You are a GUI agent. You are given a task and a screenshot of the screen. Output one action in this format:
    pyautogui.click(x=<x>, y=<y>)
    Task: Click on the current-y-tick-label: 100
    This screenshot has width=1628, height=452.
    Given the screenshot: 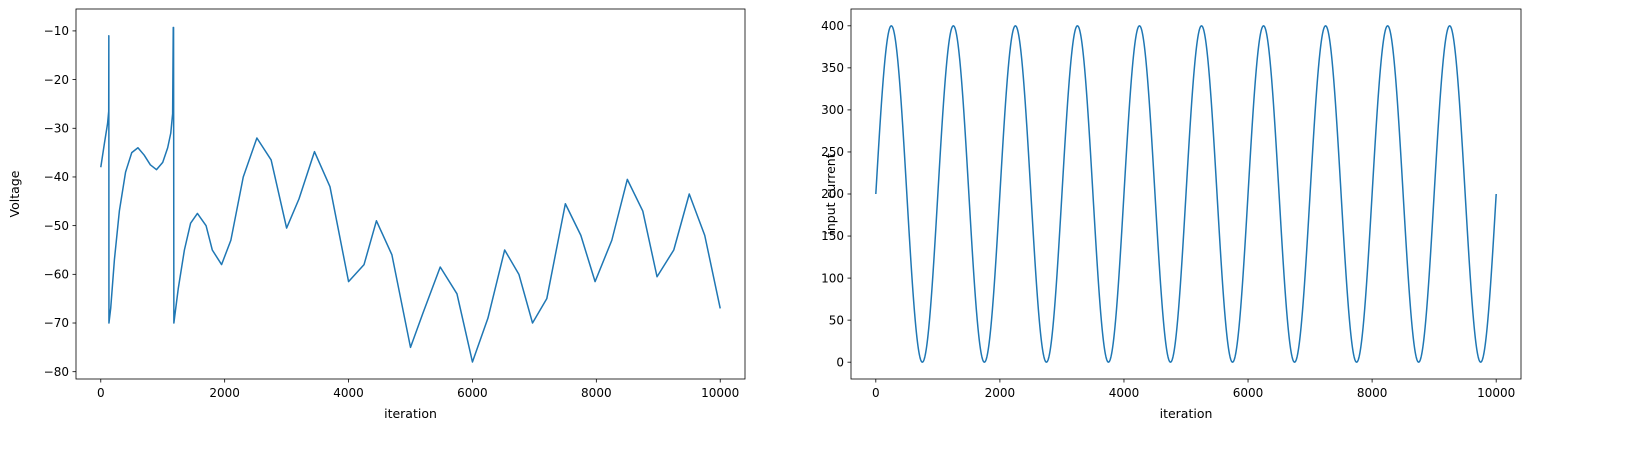 What is the action you would take?
    pyautogui.click(x=832, y=278)
    